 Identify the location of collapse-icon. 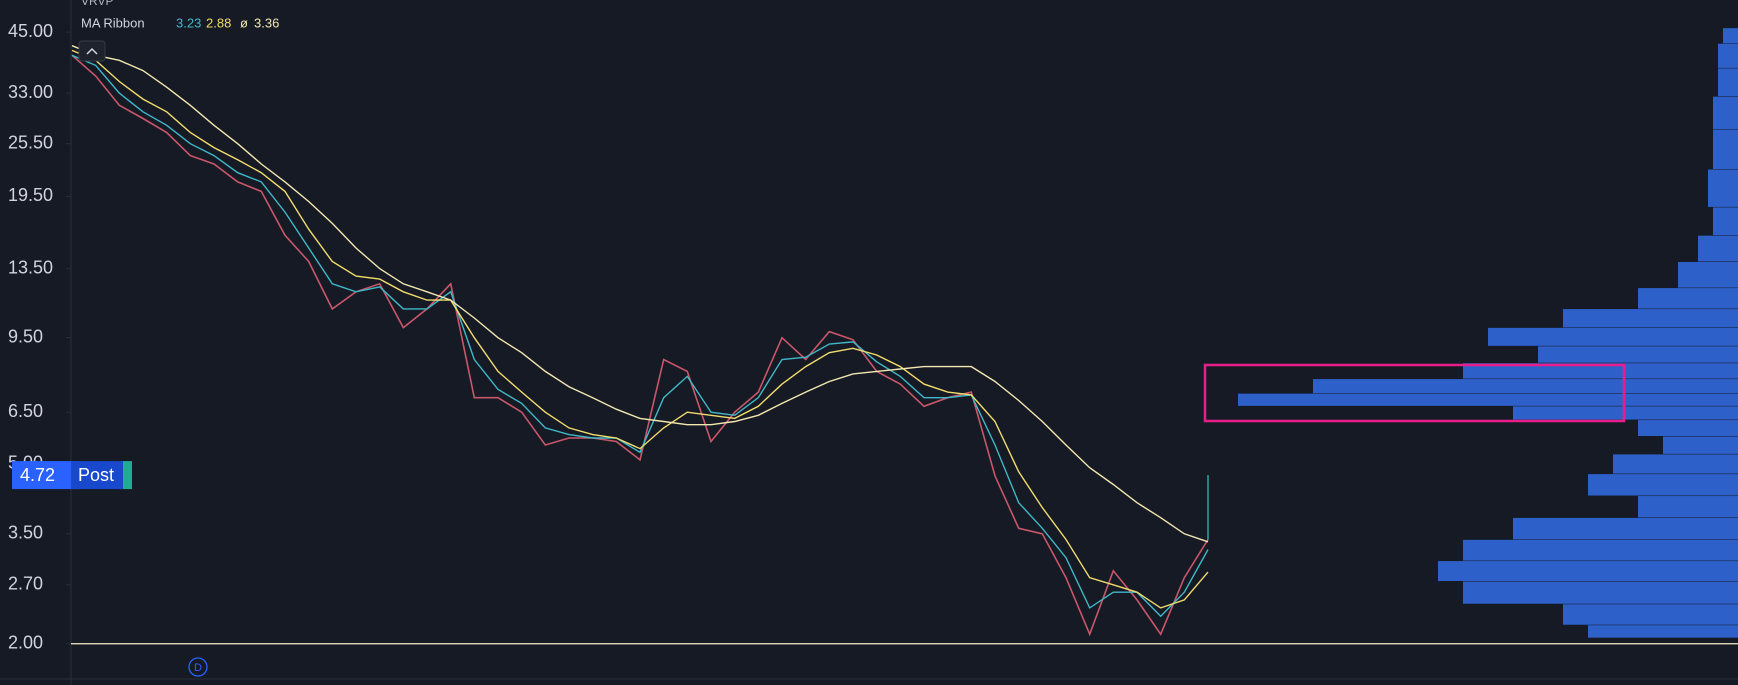
(92, 51).